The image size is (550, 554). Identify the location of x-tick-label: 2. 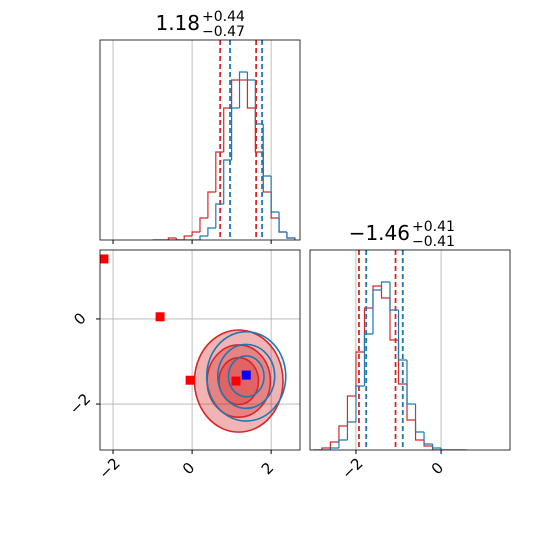
(267, 468).